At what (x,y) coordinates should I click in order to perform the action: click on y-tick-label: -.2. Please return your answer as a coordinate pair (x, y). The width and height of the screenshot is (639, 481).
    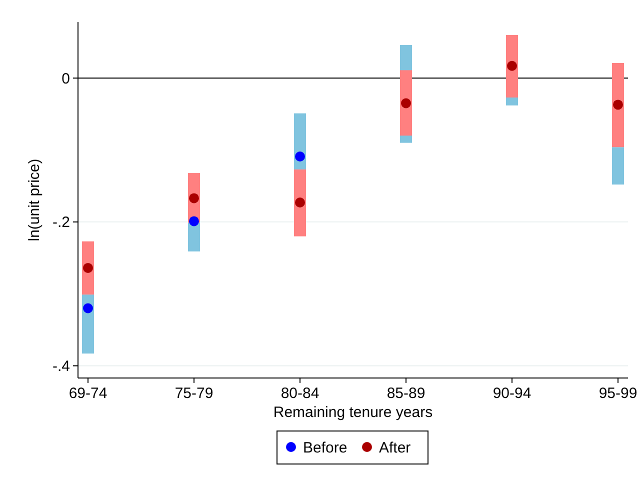
    Looking at the image, I should click on (61, 223).